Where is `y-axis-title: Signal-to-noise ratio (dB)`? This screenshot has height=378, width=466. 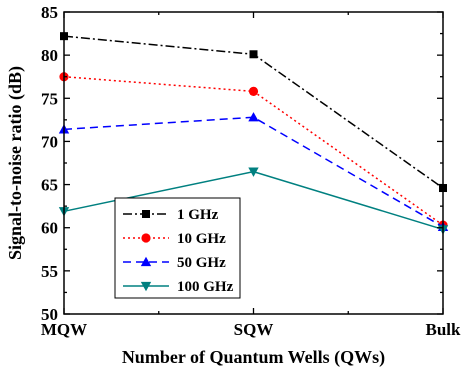 y-axis-title: Signal-to-noise ratio (dB) is located at coordinates (15, 163).